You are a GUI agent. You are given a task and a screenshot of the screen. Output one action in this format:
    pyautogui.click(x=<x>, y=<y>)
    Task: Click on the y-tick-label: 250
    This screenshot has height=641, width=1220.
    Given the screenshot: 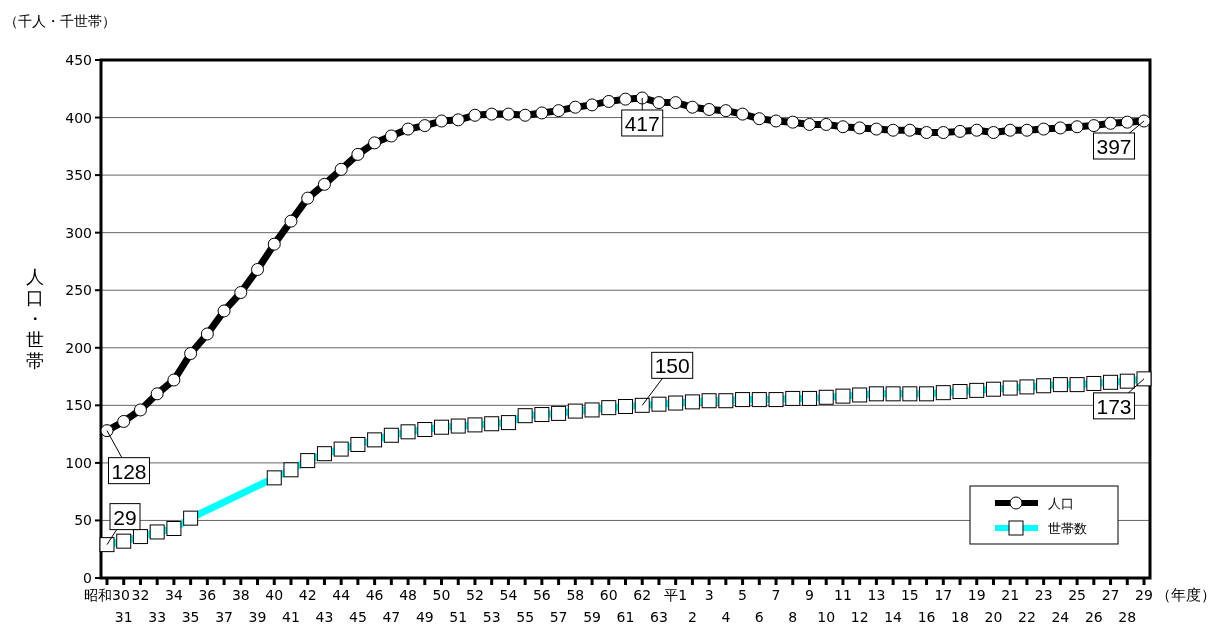 What is the action you would take?
    pyautogui.click(x=78, y=290)
    